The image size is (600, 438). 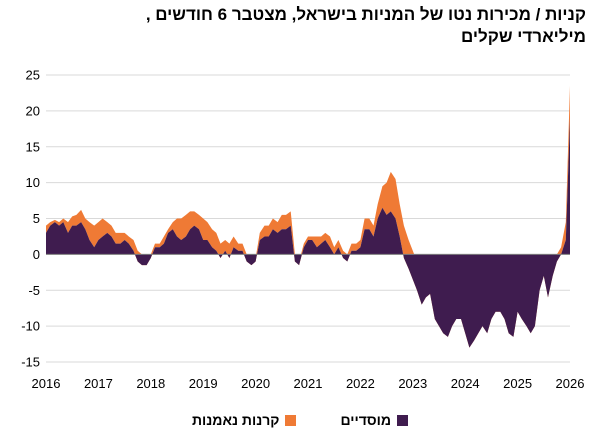 I want to click on y-tick-label: 15, so click(x=33, y=146).